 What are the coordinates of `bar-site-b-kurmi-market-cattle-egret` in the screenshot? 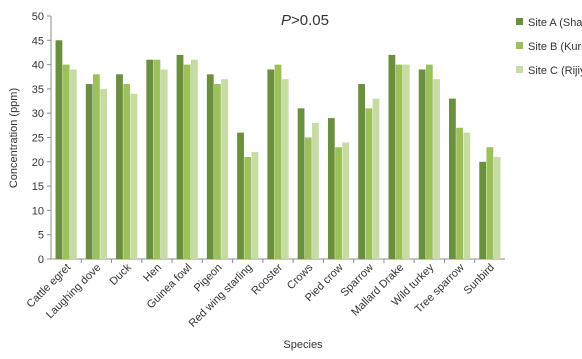 It's located at (66, 161).